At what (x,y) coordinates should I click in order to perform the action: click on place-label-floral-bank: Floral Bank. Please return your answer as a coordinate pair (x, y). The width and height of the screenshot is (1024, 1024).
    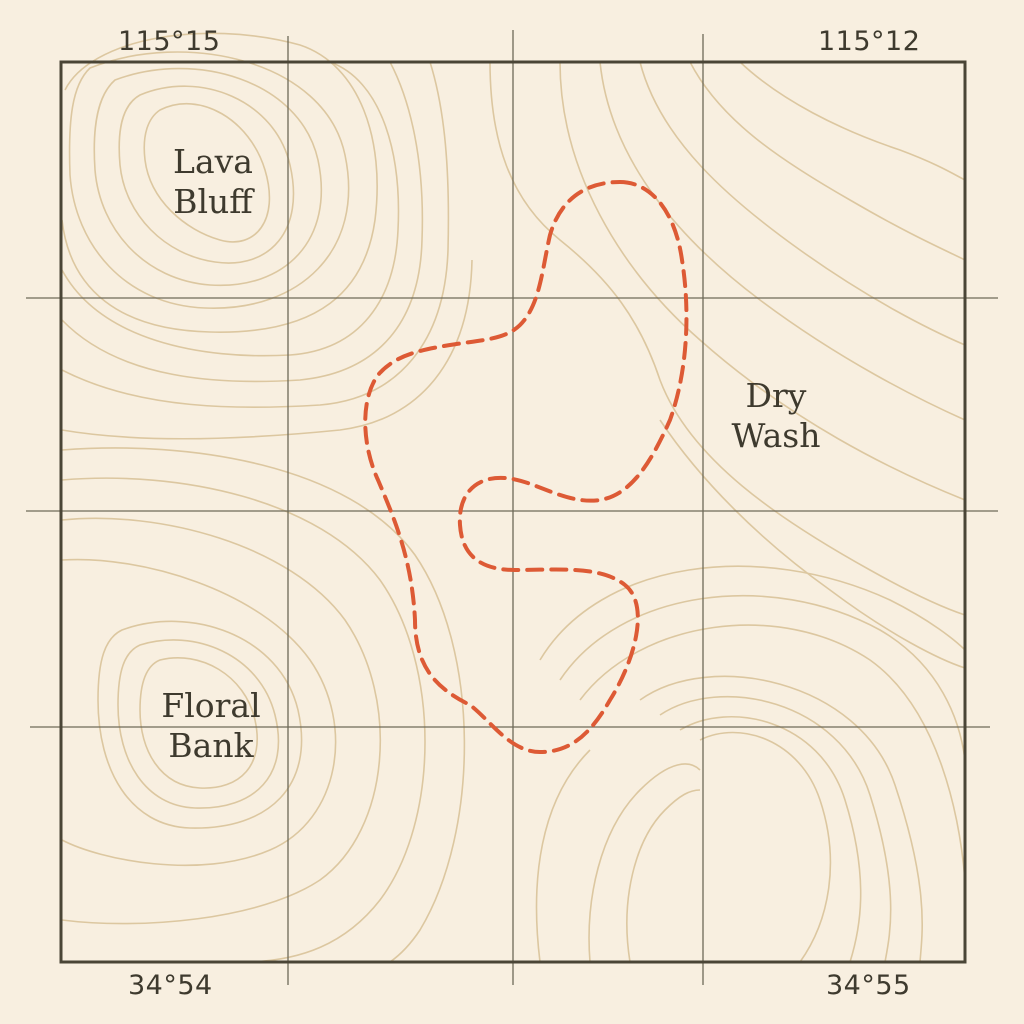
    Looking at the image, I should click on (211, 726).